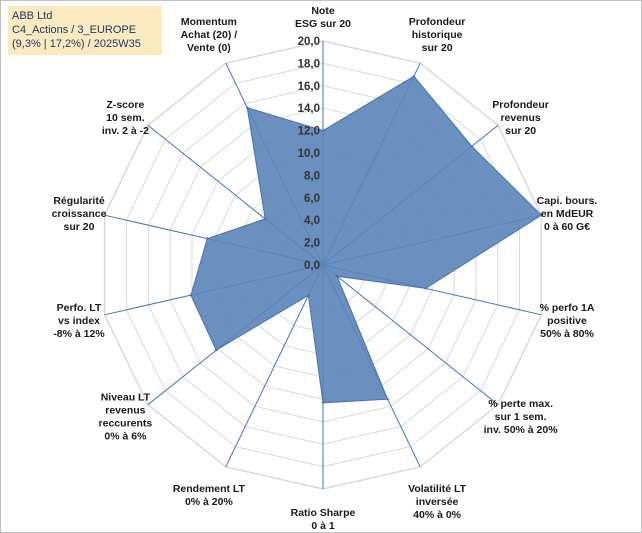  Describe the element at coordinates (309, 154) in the screenshot. I see `tick-label-5: 10,0` at that location.